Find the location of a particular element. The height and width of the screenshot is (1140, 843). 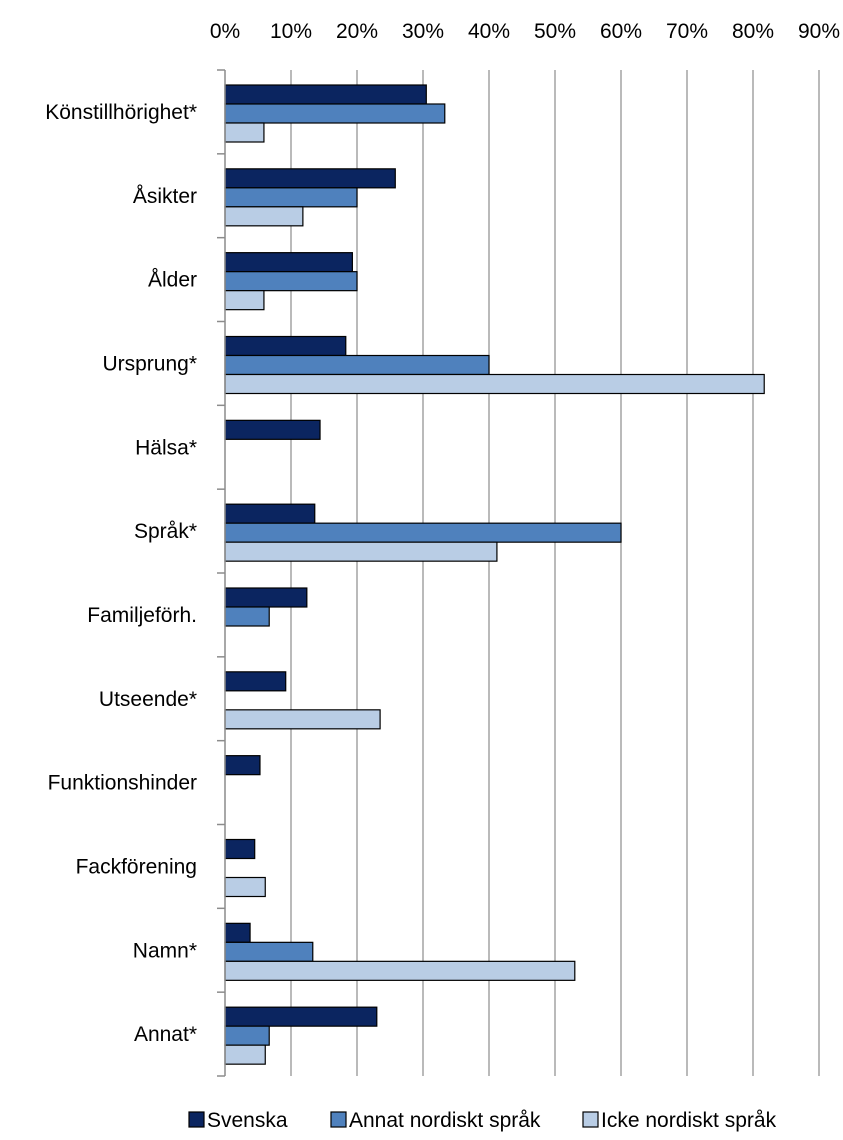

bar-annat-nordiskt-sprak-alder is located at coordinates (291, 281).